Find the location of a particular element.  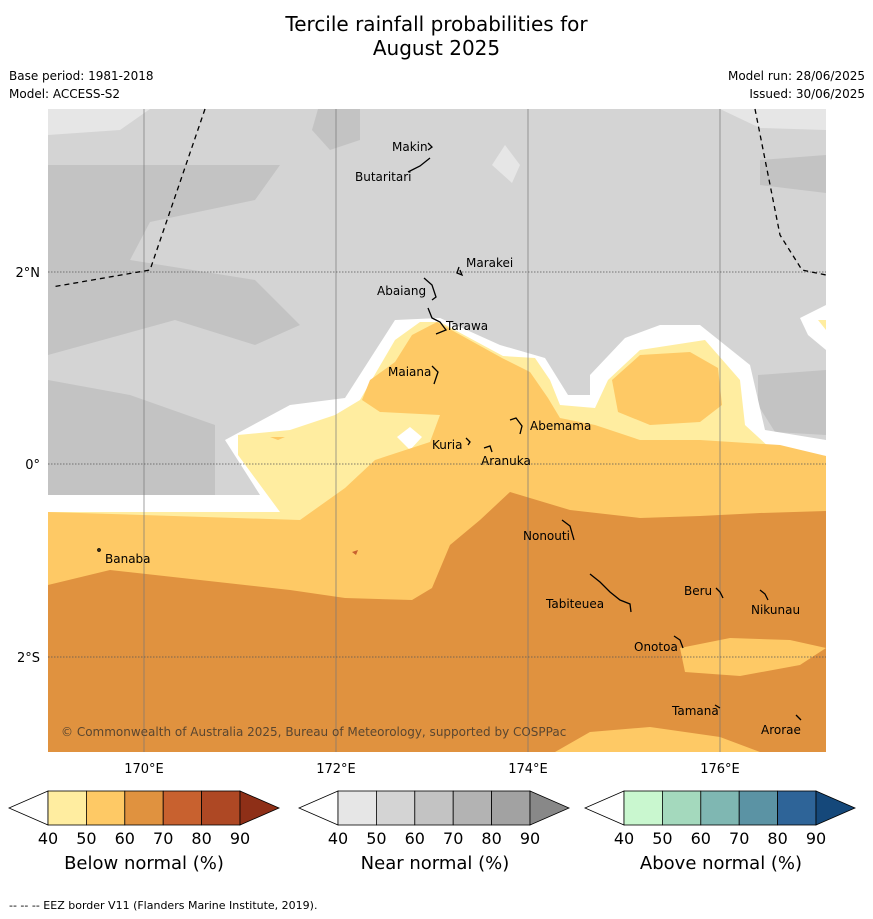

island-banaba is located at coordinates (99, 550).